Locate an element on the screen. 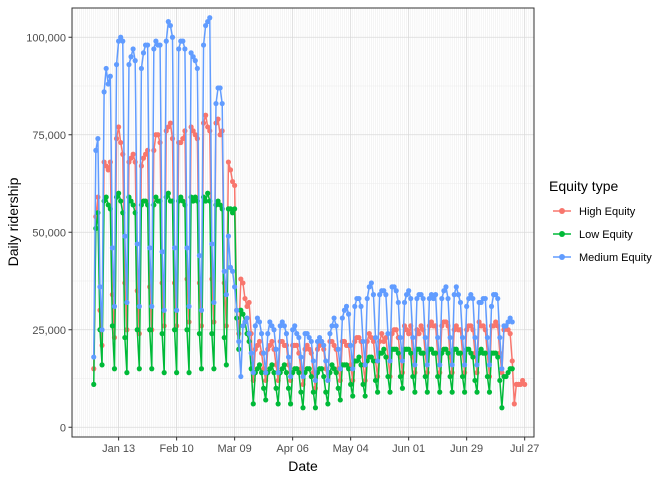 The height and width of the screenshot is (485, 672). legend-key-point is located at coordinates (562, 211).